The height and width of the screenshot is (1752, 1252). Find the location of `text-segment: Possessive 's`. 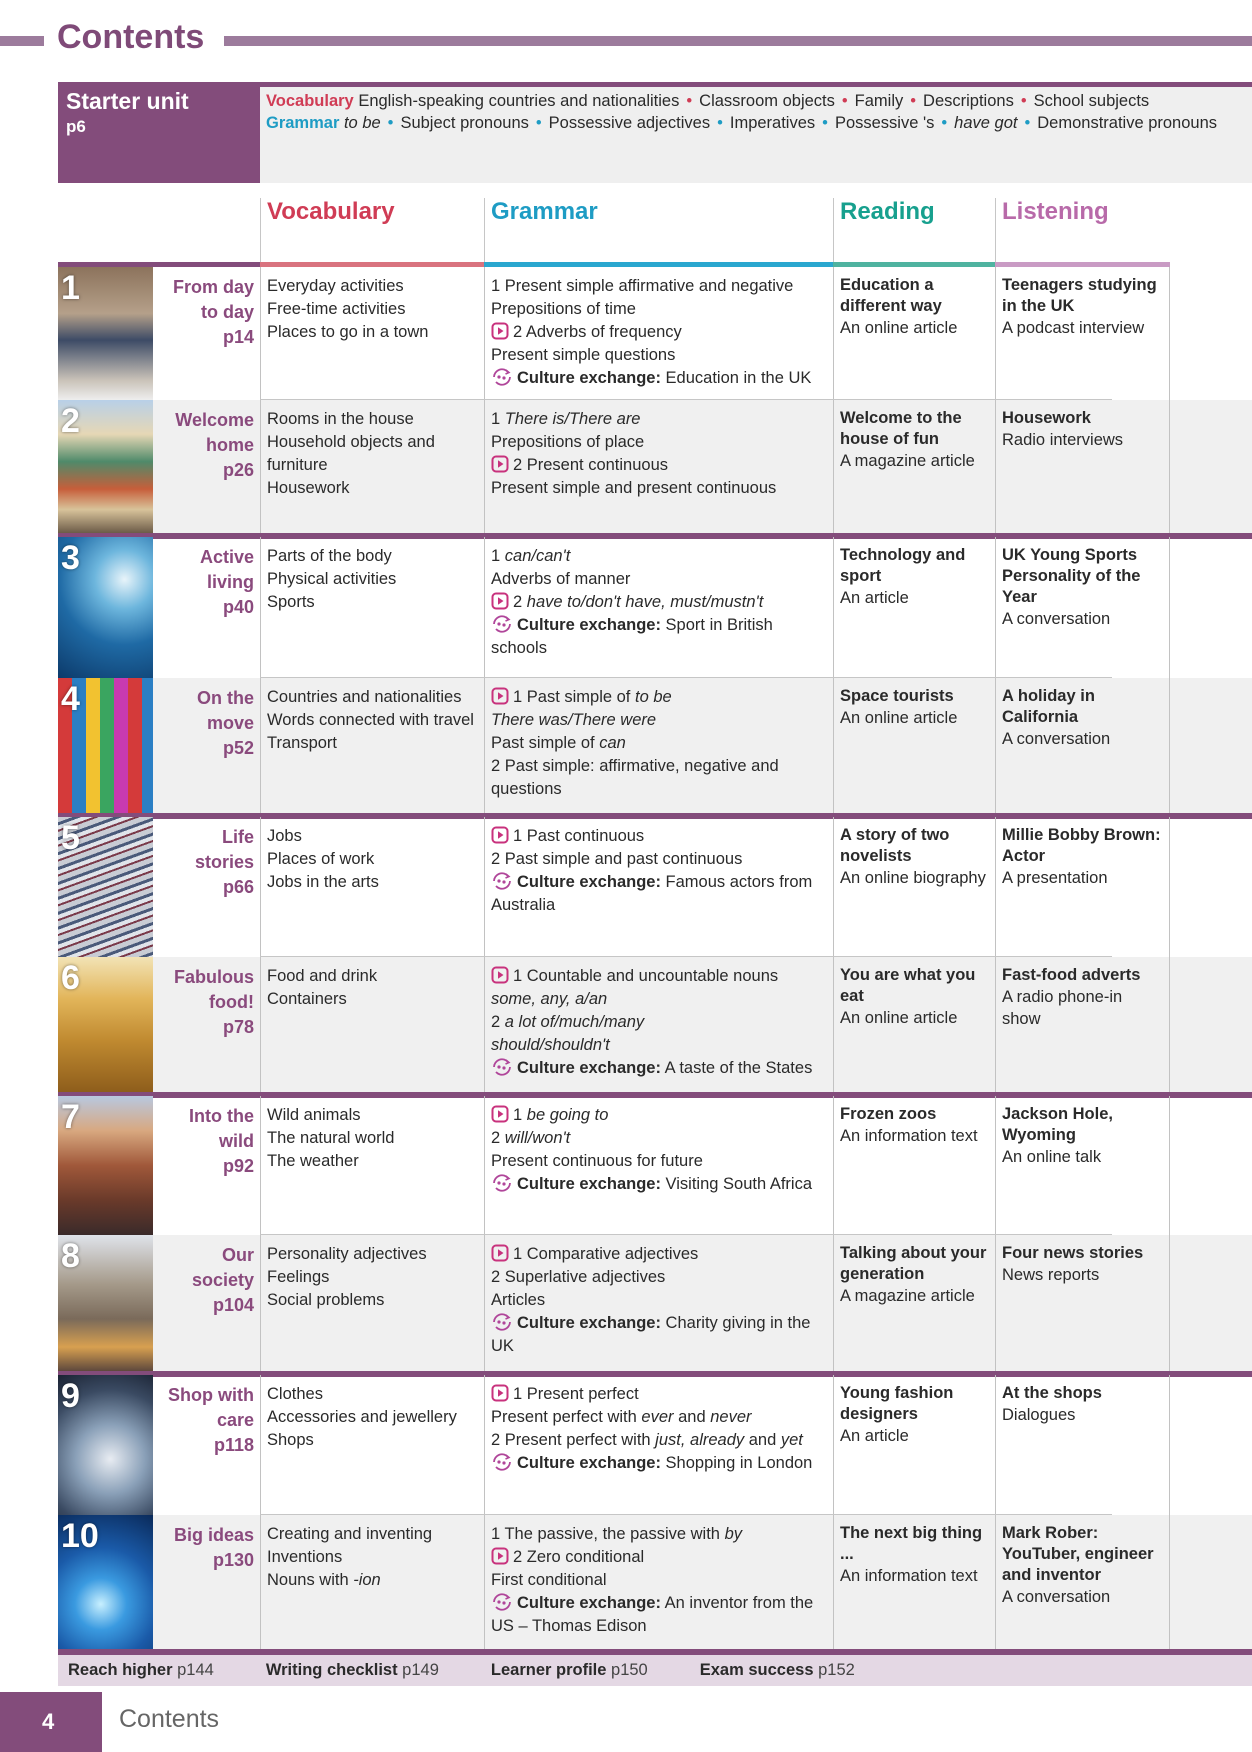

text-segment: Possessive 's is located at coordinates (884, 122).